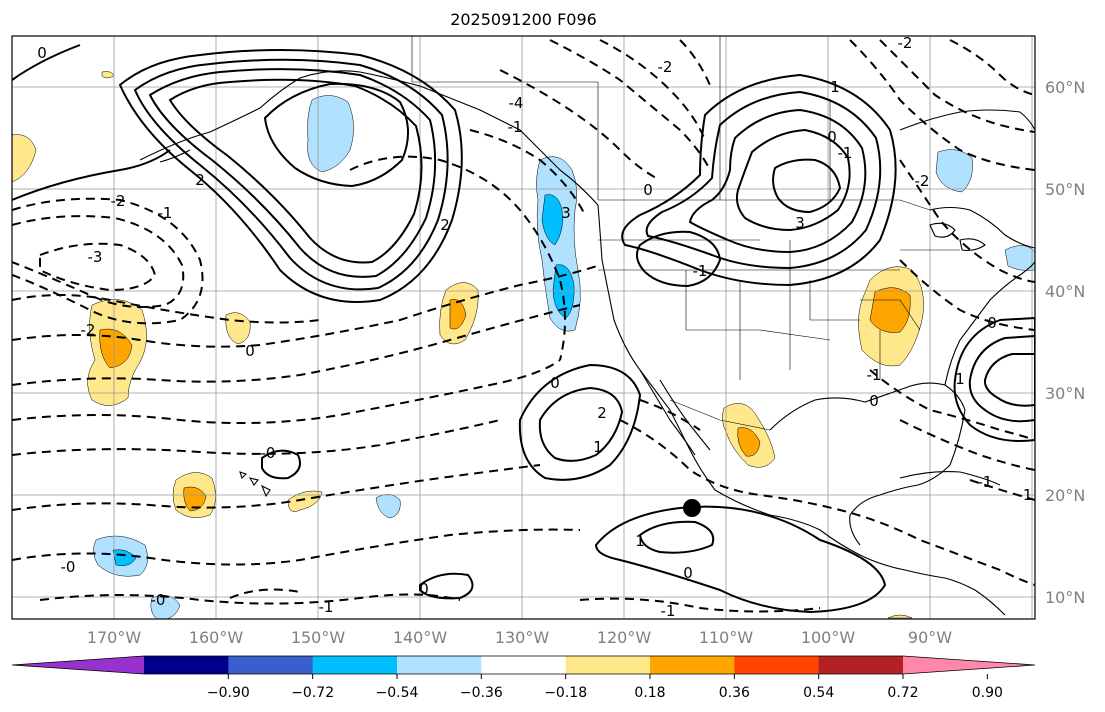 This screenshot has height=712, width=1105. I want to click on colorbar-tick-label: 0.90, so click(987, 693).